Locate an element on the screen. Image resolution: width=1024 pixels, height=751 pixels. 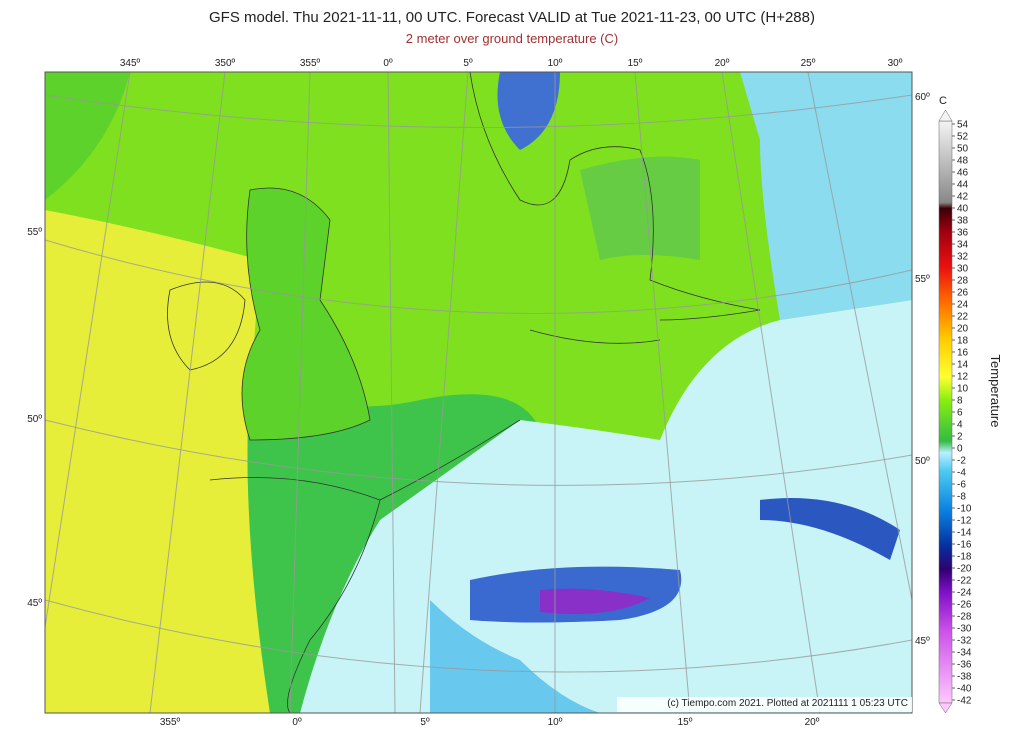
colorbar-tick-label: 44 is located at coordinates (963, 185).